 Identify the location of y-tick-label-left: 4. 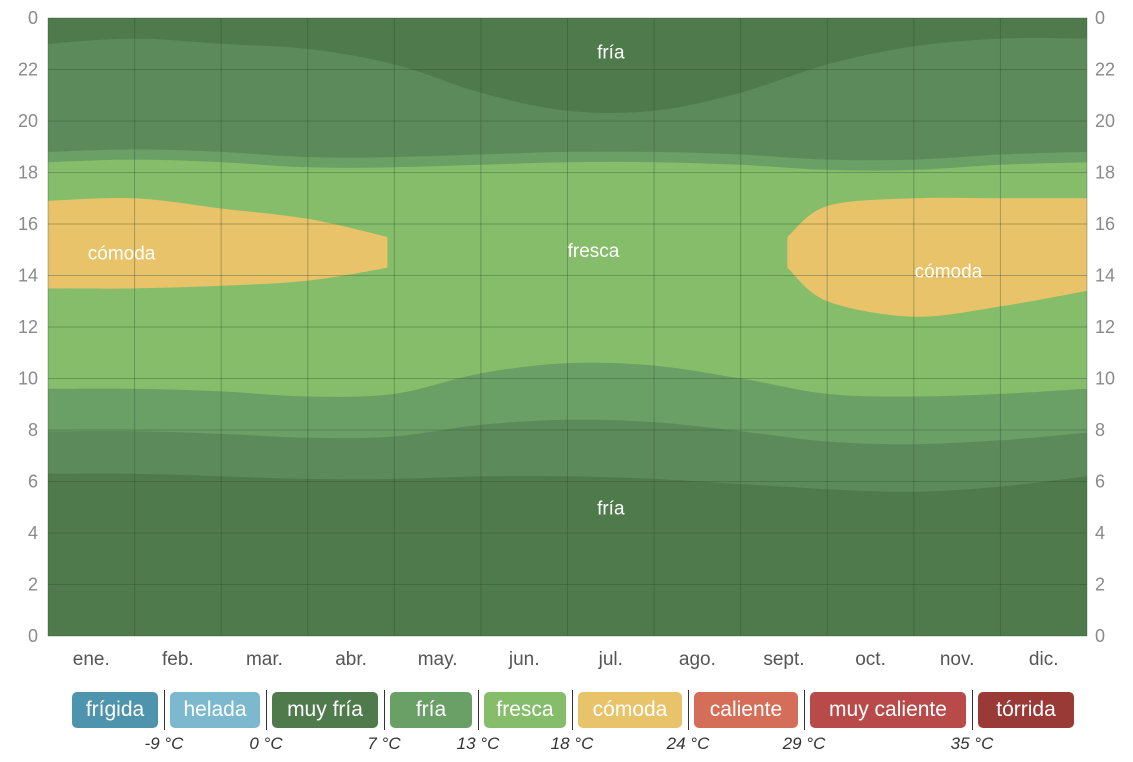
(33, 533).